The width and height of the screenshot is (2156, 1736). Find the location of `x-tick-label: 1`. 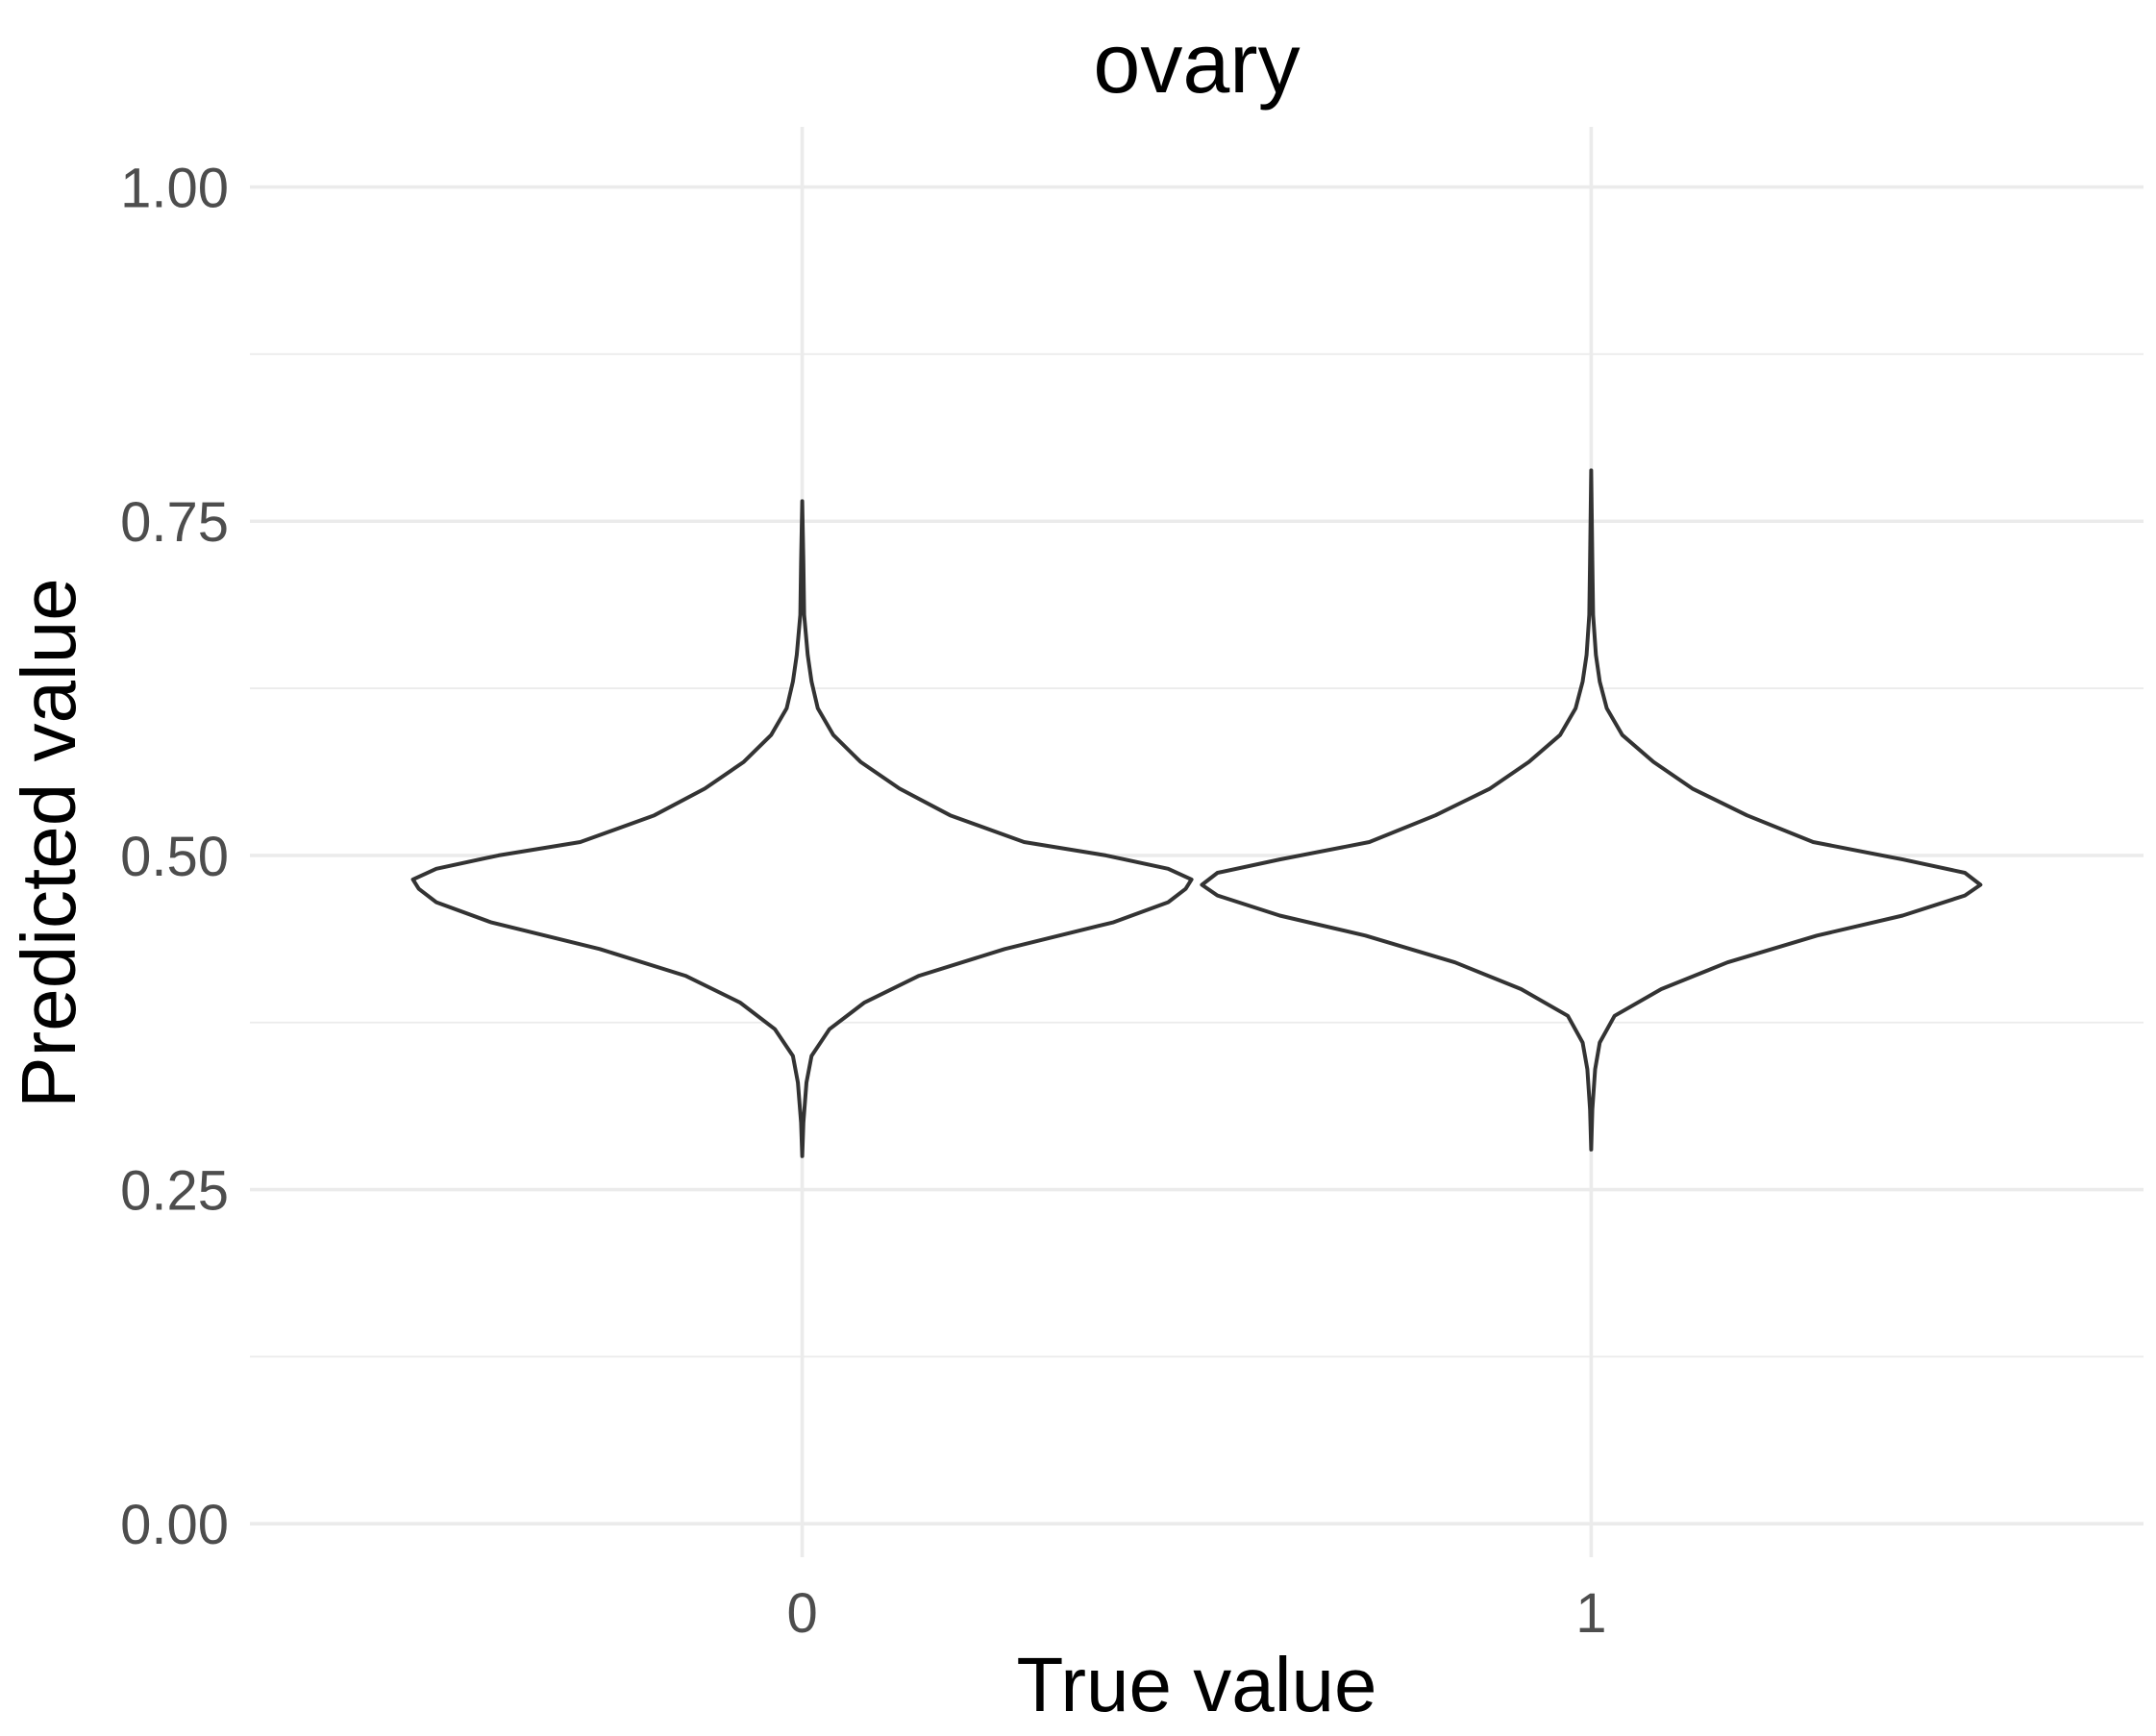

x-tick-label: 1 is located at coordinates (1590, 1613).